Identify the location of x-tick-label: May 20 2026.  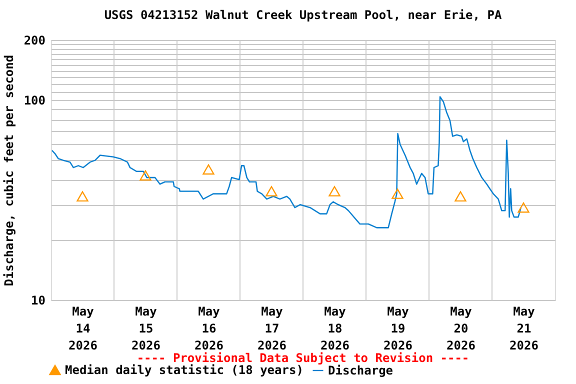
(461, 328).